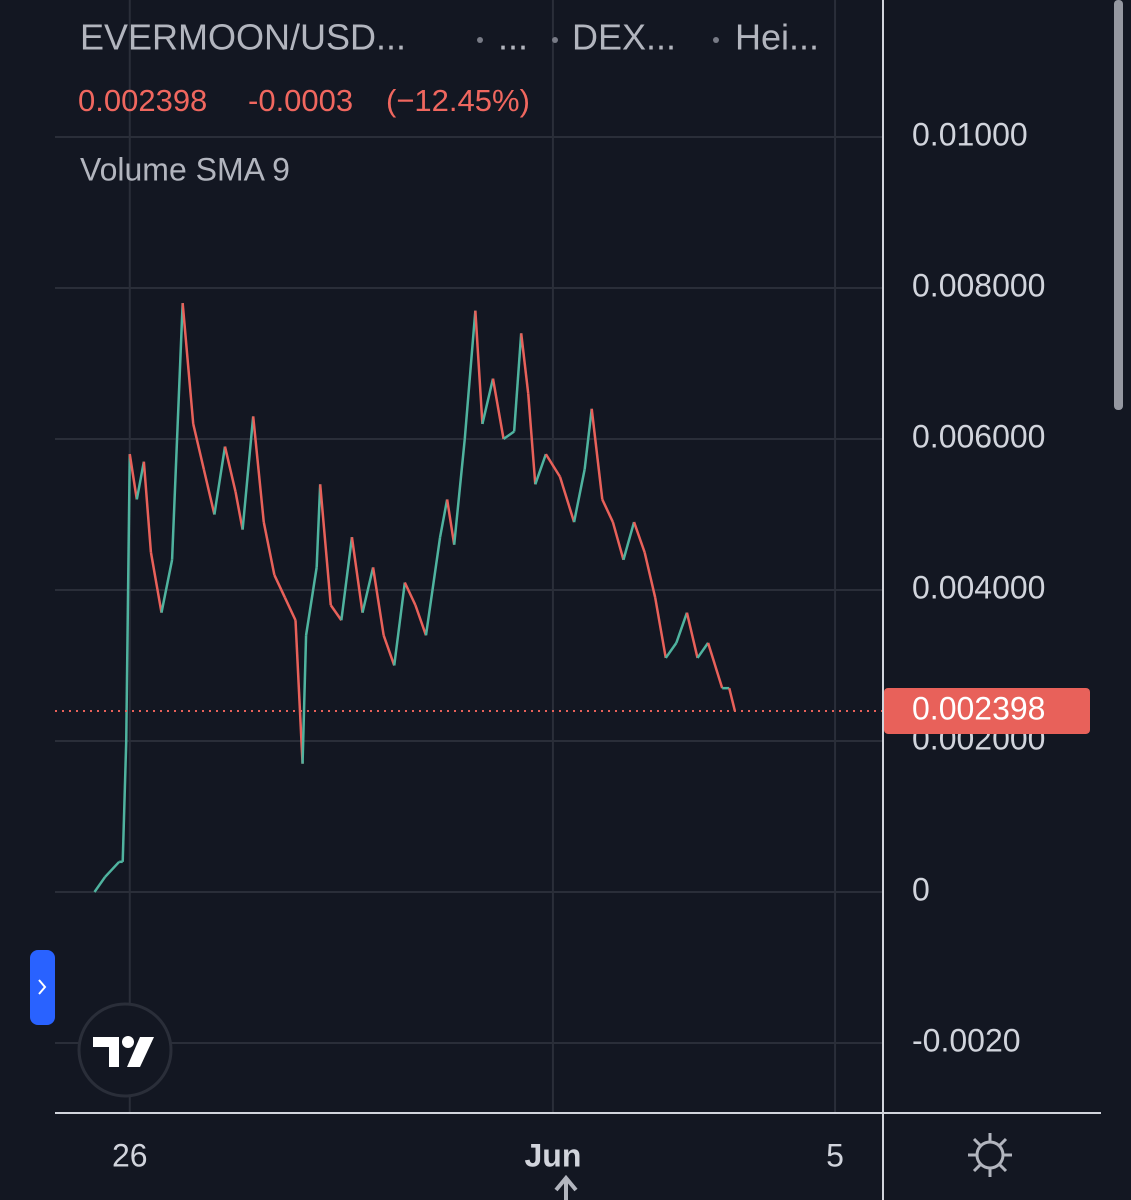 The image size is (1131, 1200). What do you see at coordinates (921, 889) in the screenshot?
I see `y-tick-label: 0` at bounding box center [921, 889].